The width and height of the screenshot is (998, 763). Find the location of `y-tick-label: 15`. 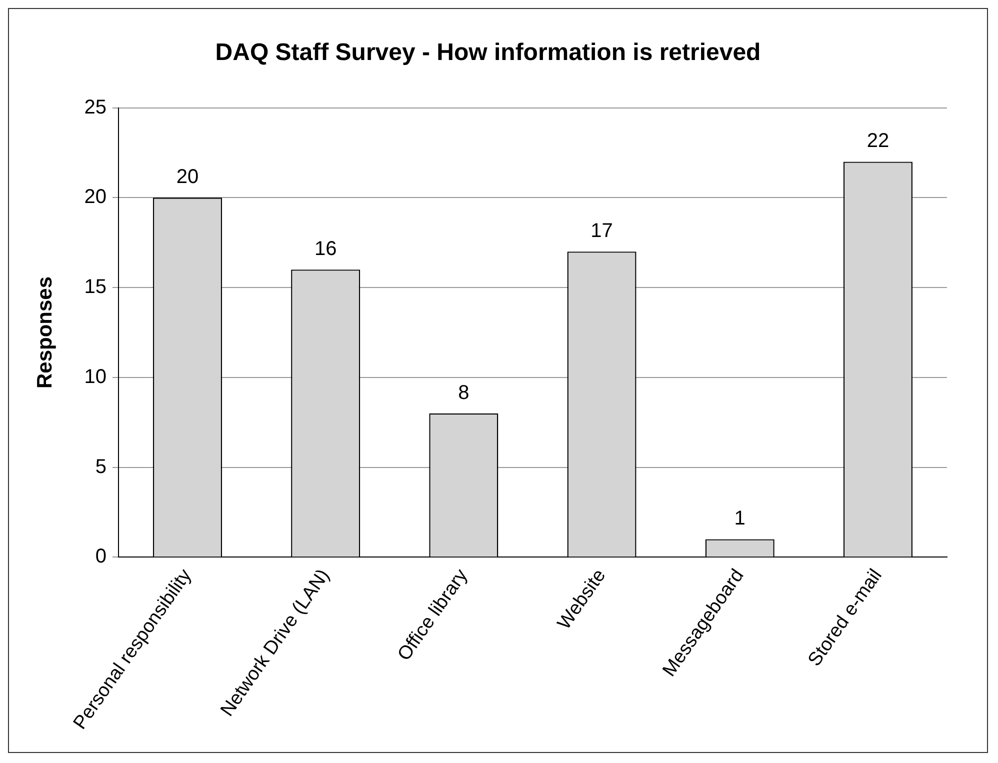

y-tick-label: 15 is located at coordinates (95, 287).